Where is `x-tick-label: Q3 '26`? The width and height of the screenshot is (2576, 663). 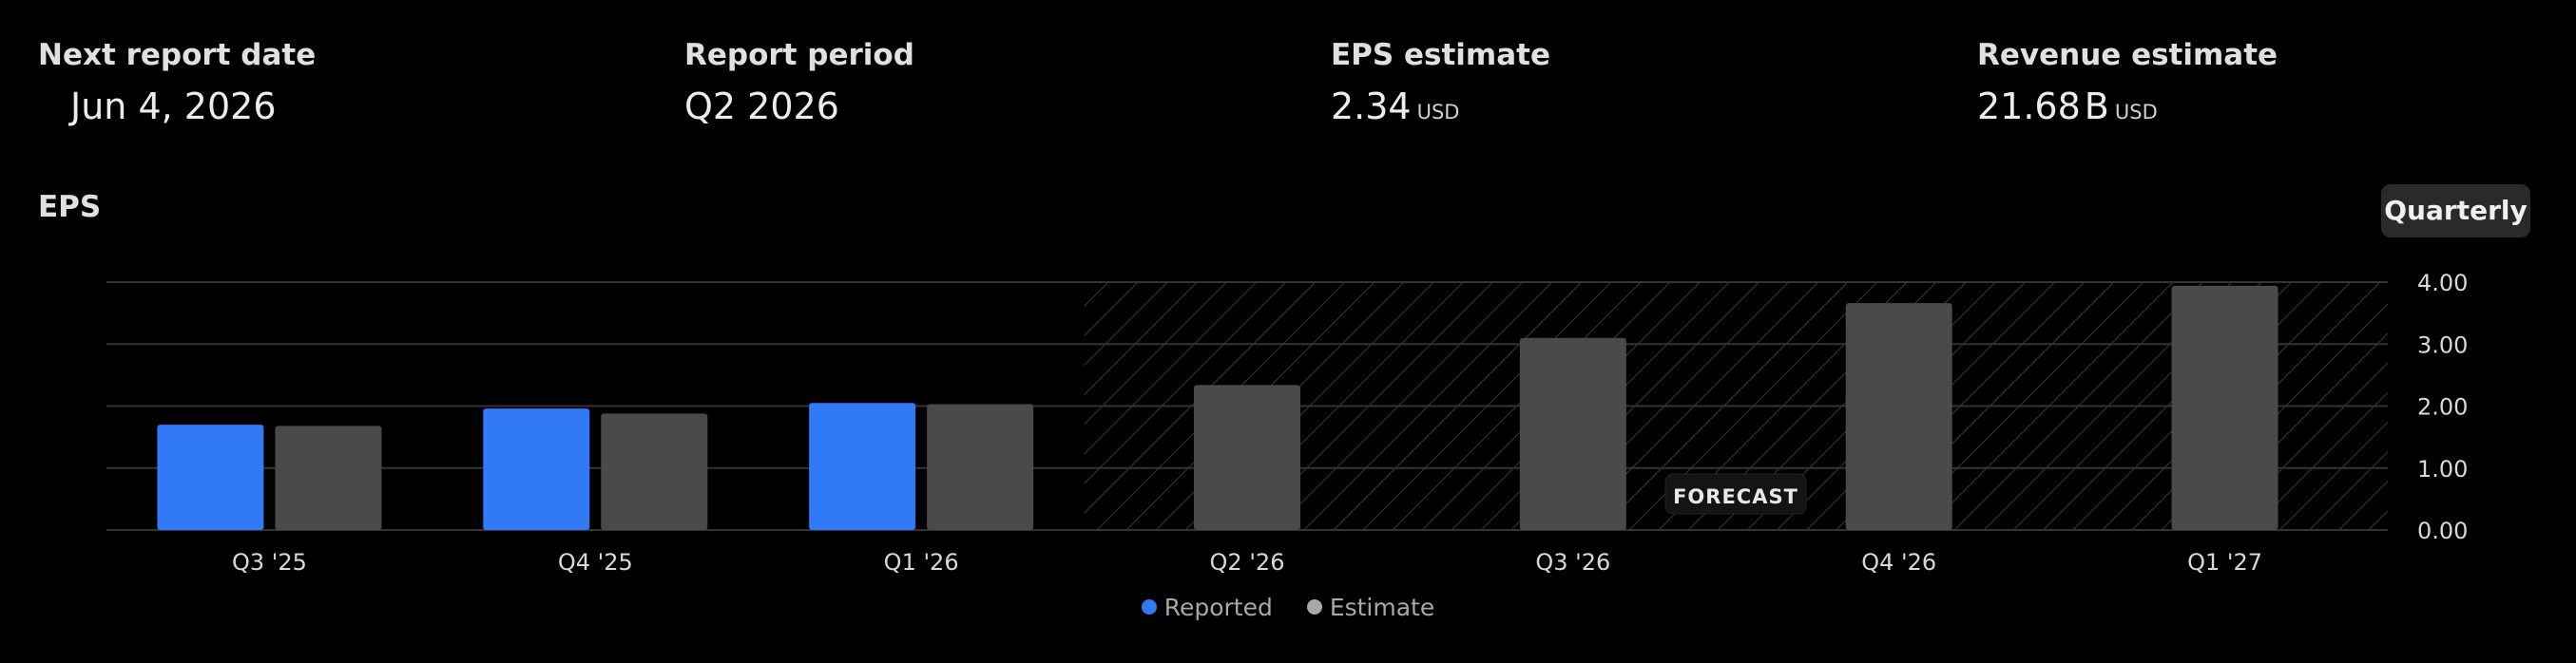
x-tick-label: Q3 '26 is located at coordinates (1573, 562).